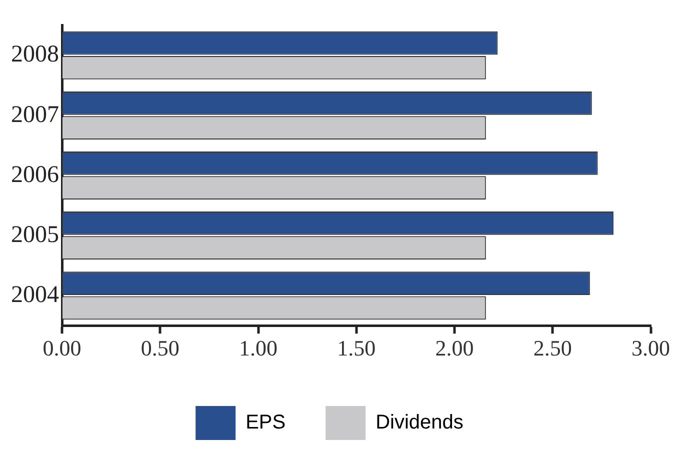 The width and height of the screenshot is (681, 458). Describe the element at coordinates (35, 115) in the screenshot. I see `y-tick-label: 2007` at that location.